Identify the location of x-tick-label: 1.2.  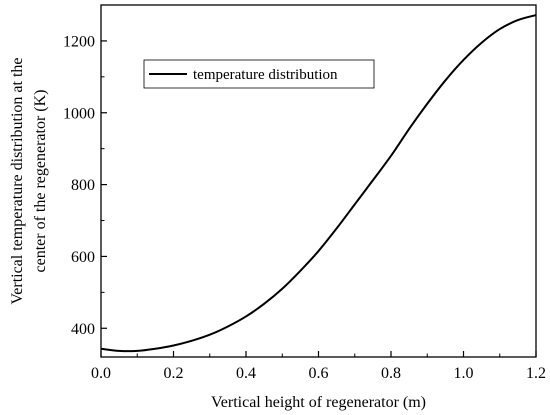
(536, 373).